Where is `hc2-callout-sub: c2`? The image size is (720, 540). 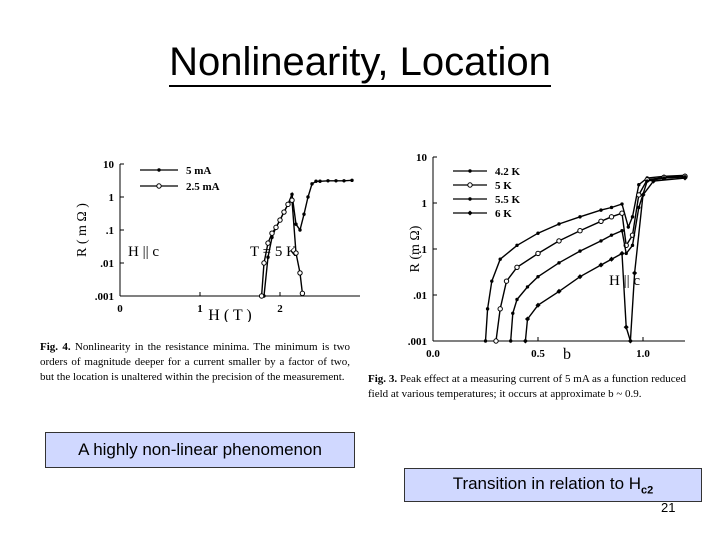 hc2-callout-sub: c2 is located at coordinates (647, 490).